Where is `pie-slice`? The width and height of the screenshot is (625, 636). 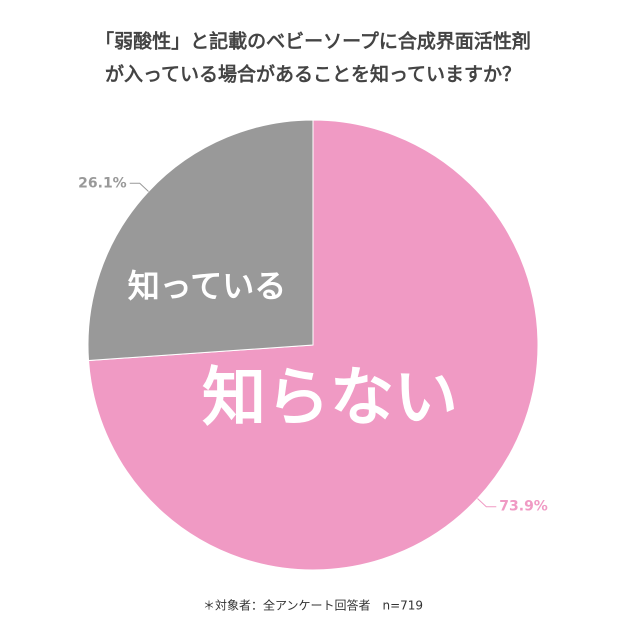 pie-slice is located at coordinates (200, 240).